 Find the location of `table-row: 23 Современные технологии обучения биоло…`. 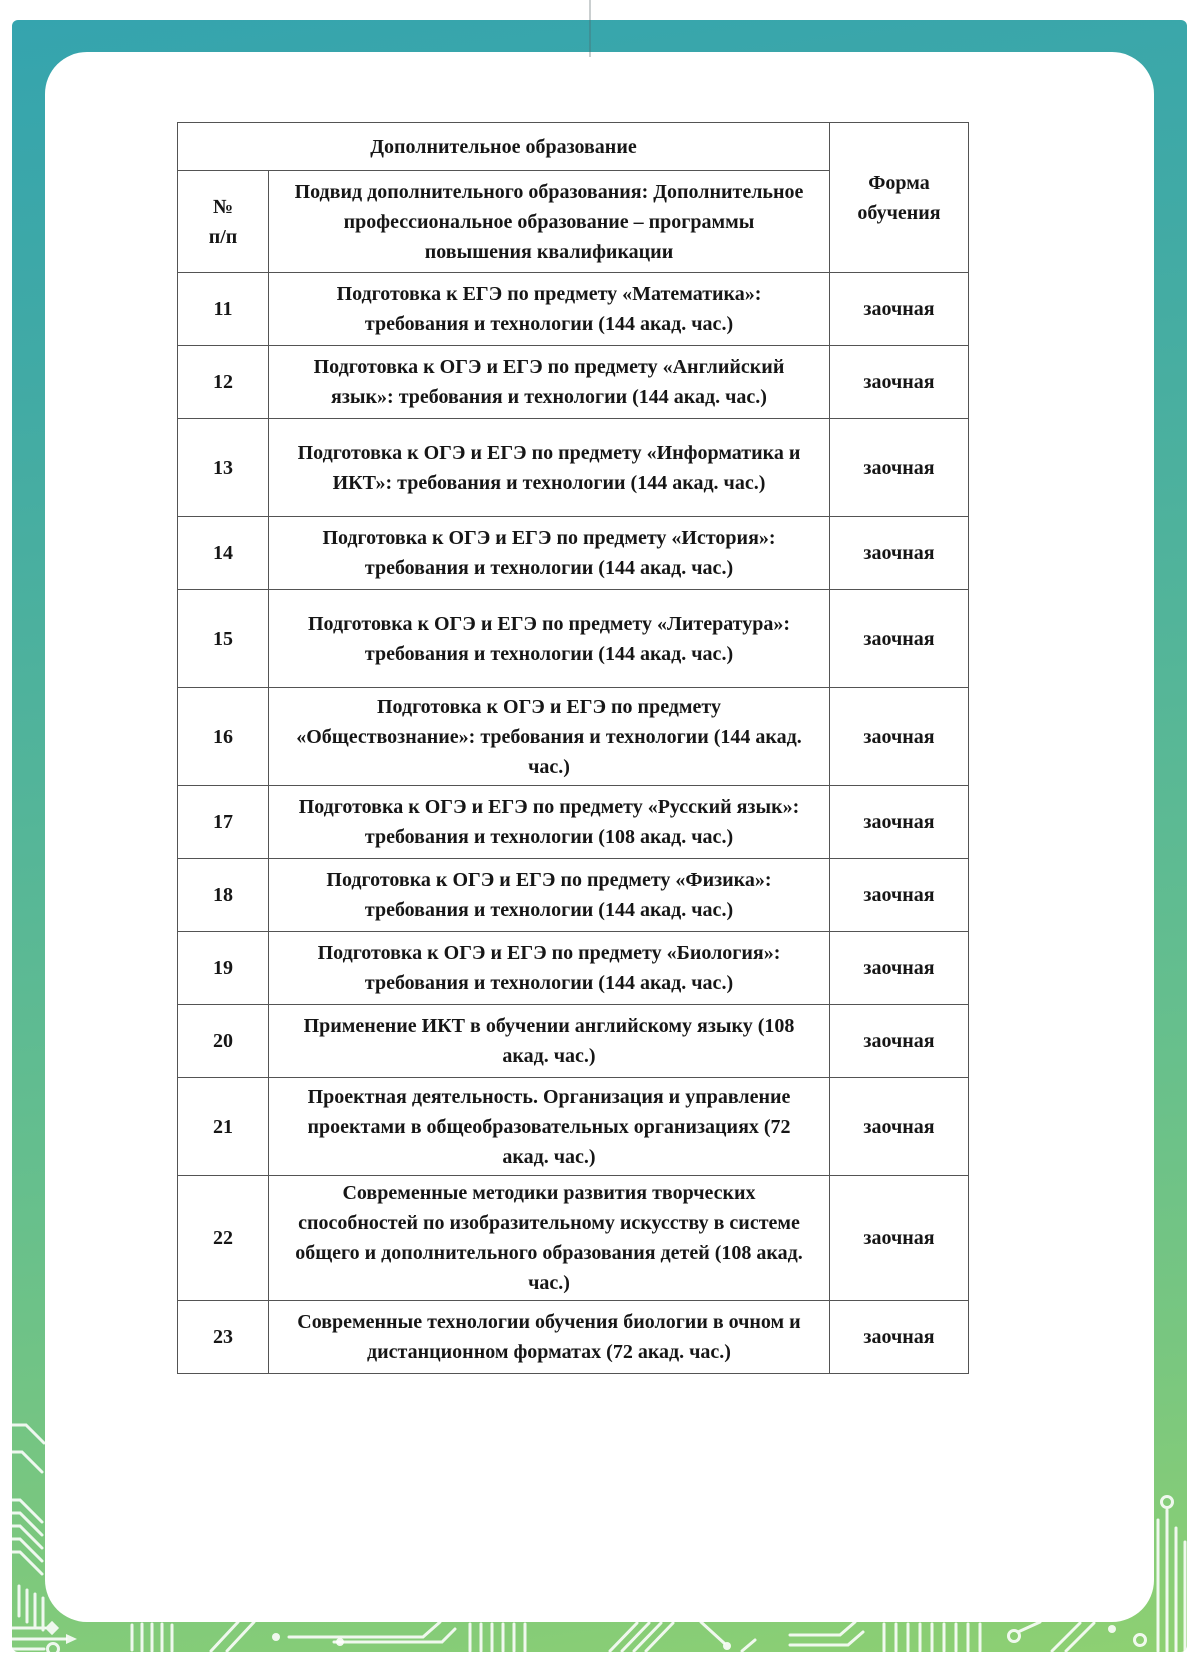

table-row: 23 Современные технологии обучения биоло… is located at coordinates (573, 1337).